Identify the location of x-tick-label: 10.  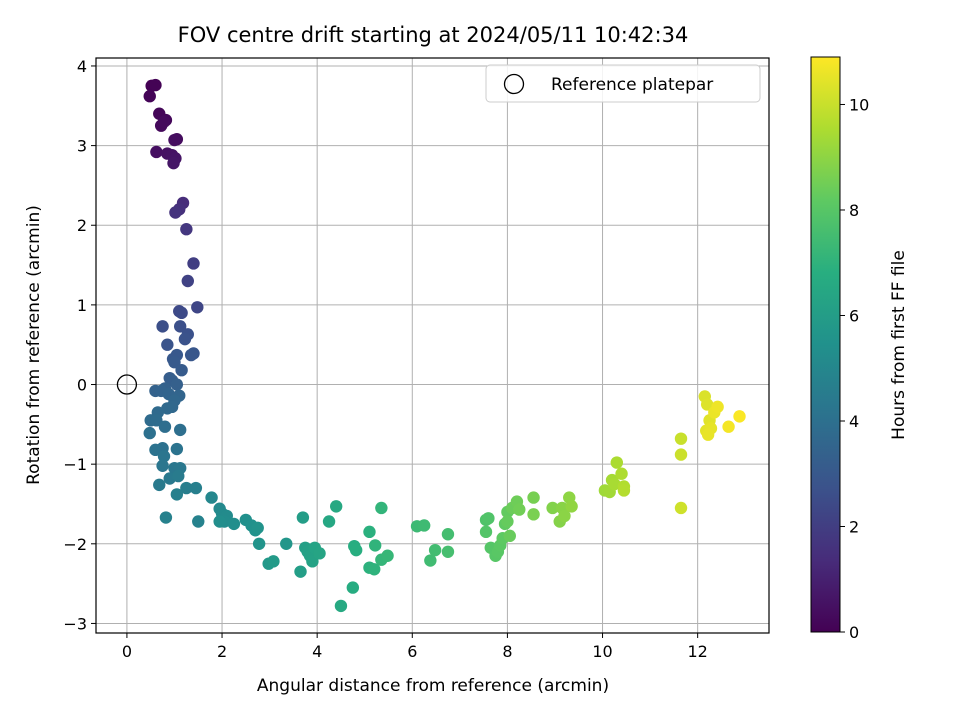
(602, 651).